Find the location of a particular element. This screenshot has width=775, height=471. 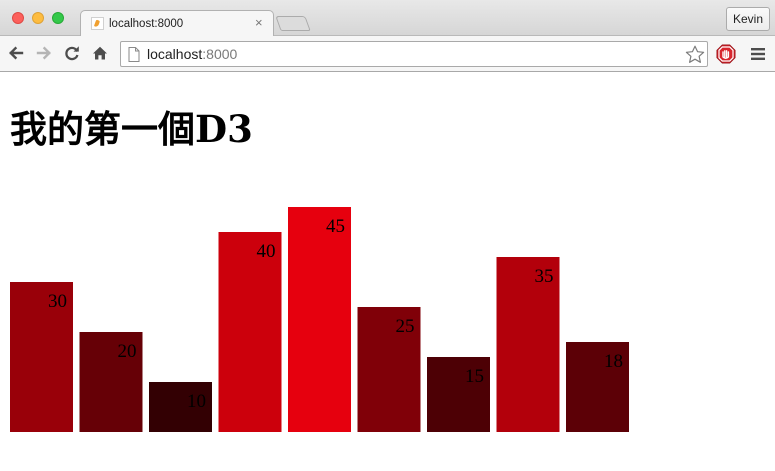

bar-value-label: 35 is located at coordinates (544, 276).